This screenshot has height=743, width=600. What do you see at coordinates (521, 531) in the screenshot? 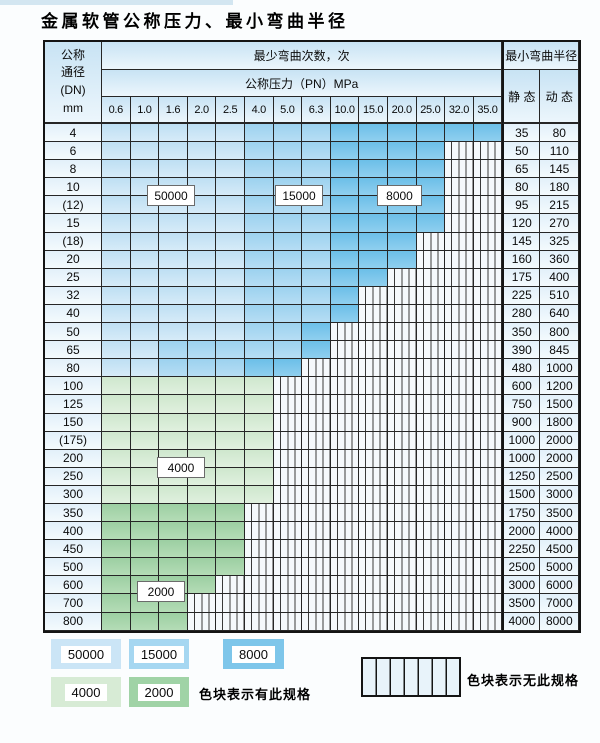
I see `static-radius-value: 2000` at bounding box center [521, 531].